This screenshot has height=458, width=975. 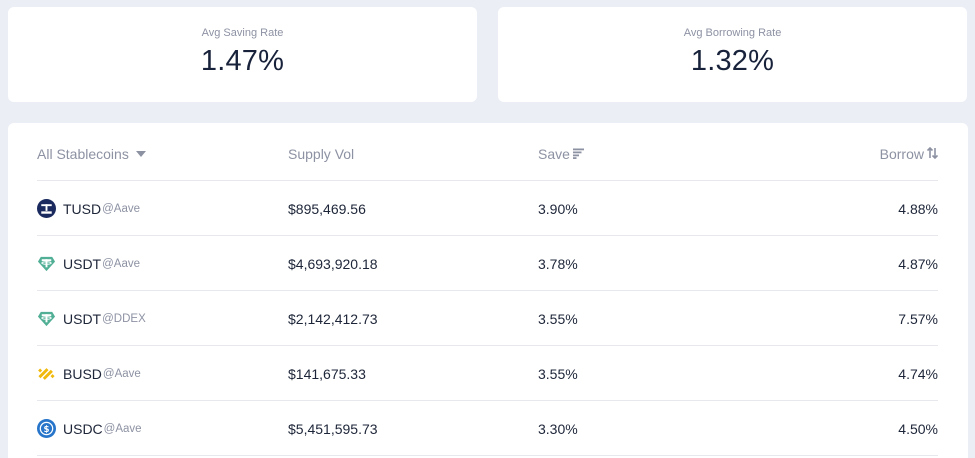 What do you see at coordinates (82, 373) in the screenshot?
I see `coin-name: BUSD` at bounding box center [82, 373].